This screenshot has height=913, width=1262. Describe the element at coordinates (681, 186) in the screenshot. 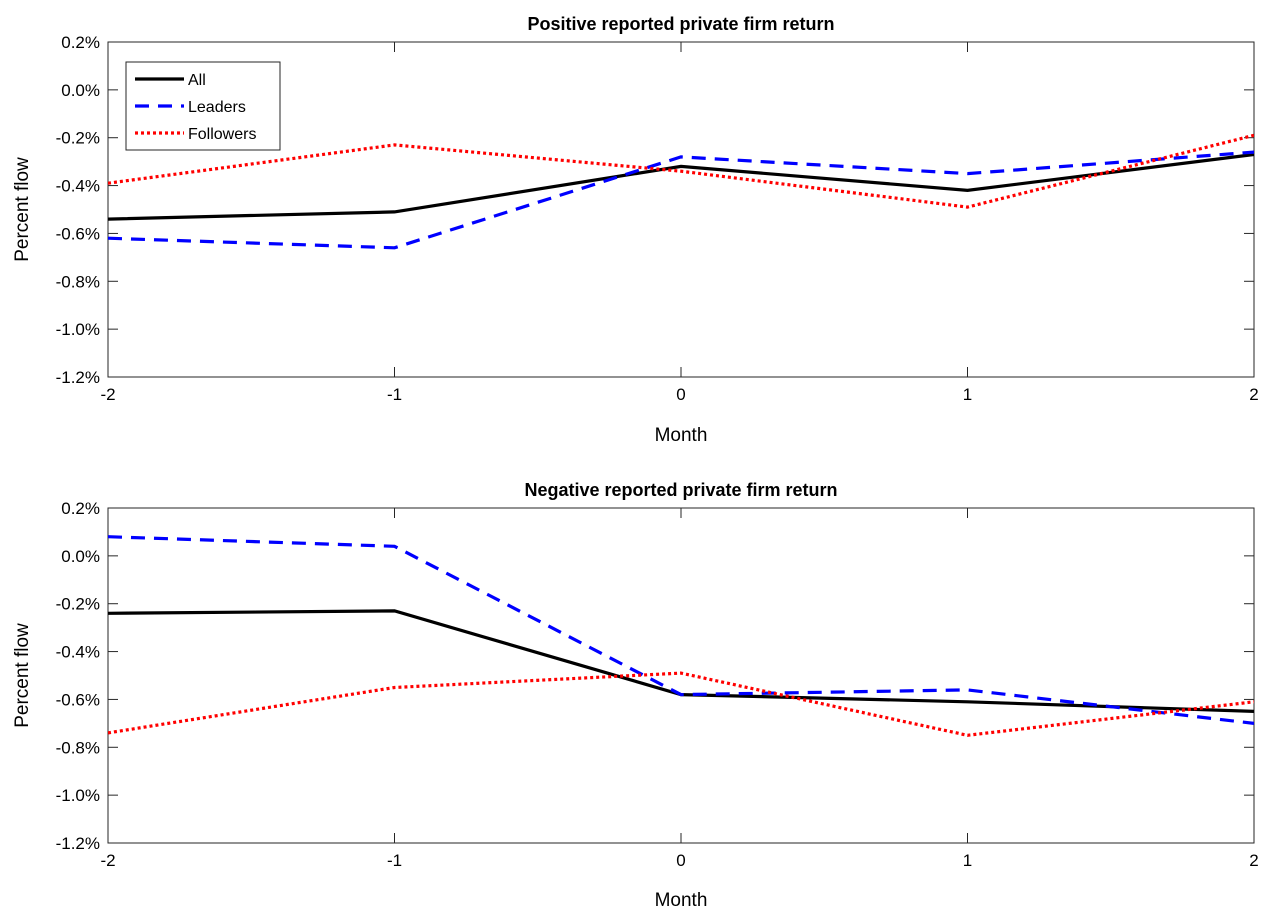

I see `series-line-all` at that location.